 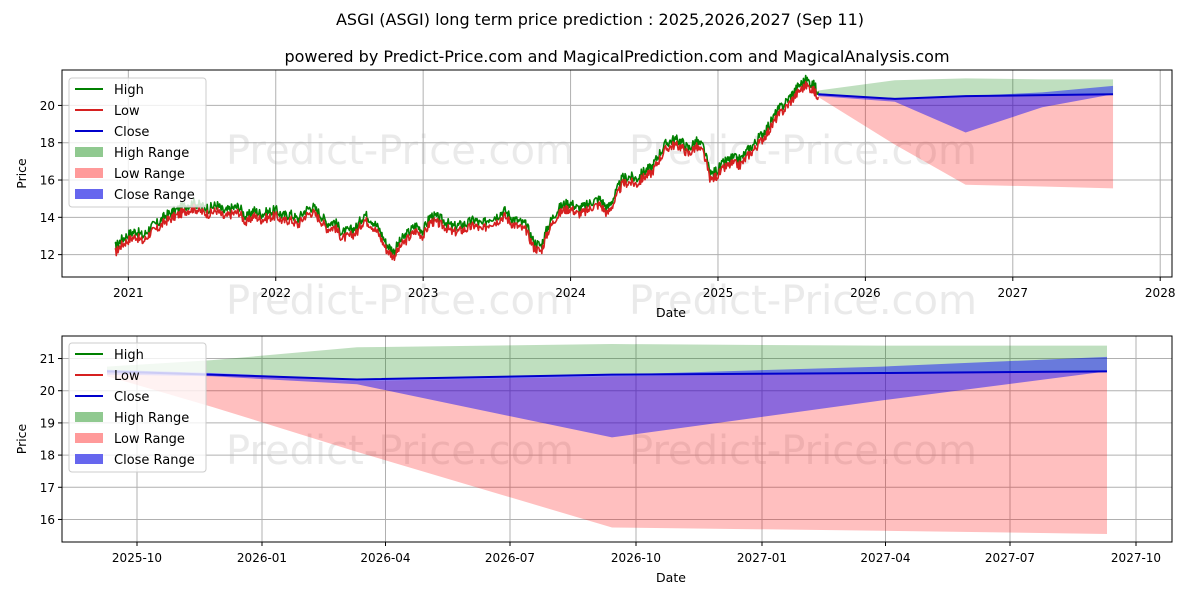 What do you see at coordinates (47, 423) in the screenshot?
I see `y-tick-label: 19` at bounding box center [47, 423].